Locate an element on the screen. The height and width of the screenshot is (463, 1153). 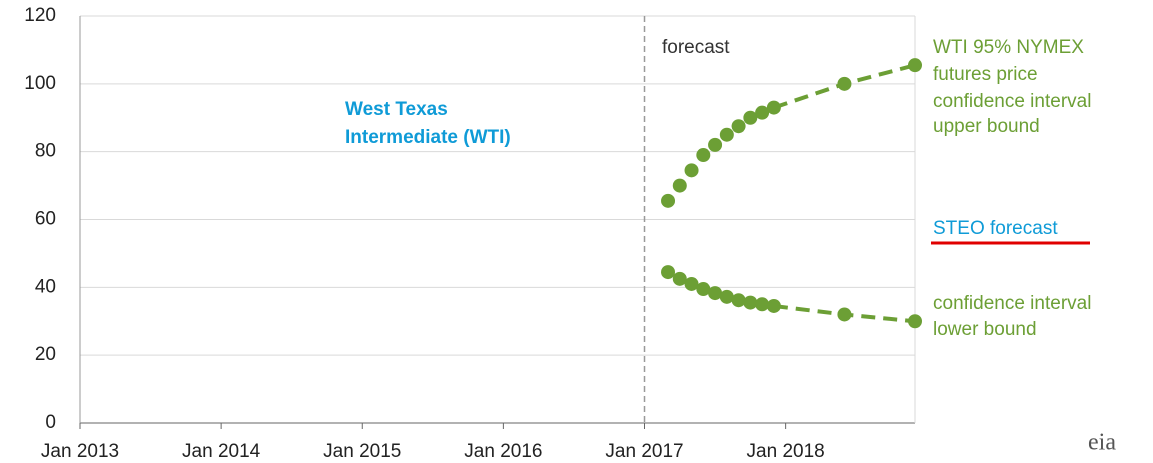
forecast-label: forecast is located at coordinates (696, 47).